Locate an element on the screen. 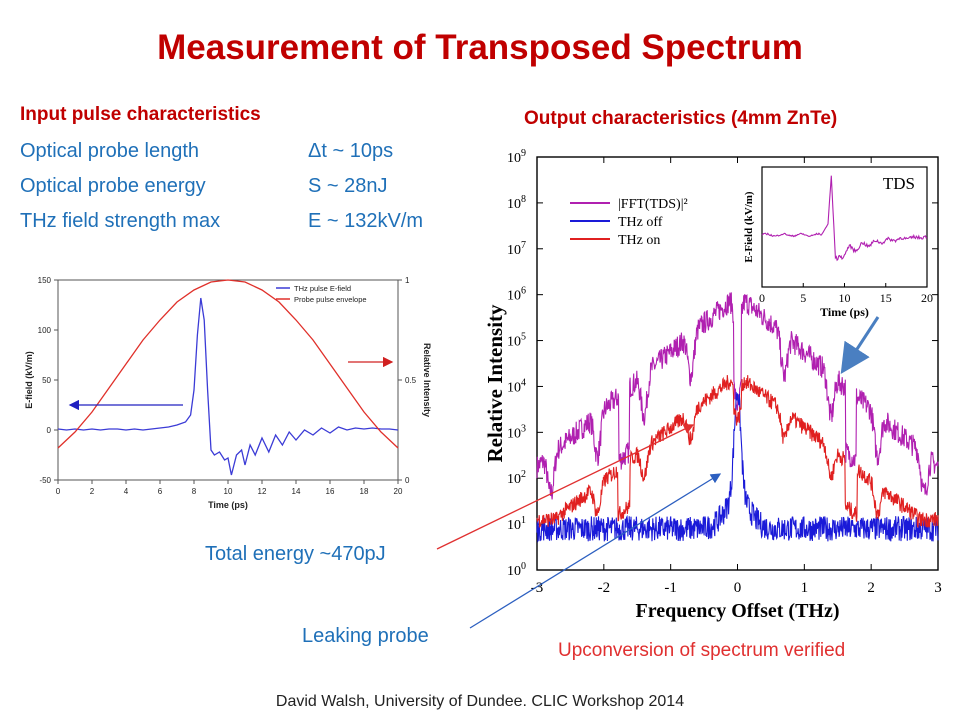 This screenshot has height=720, width=960. param-label: THz field strength max is located at coordinates (120, 221).